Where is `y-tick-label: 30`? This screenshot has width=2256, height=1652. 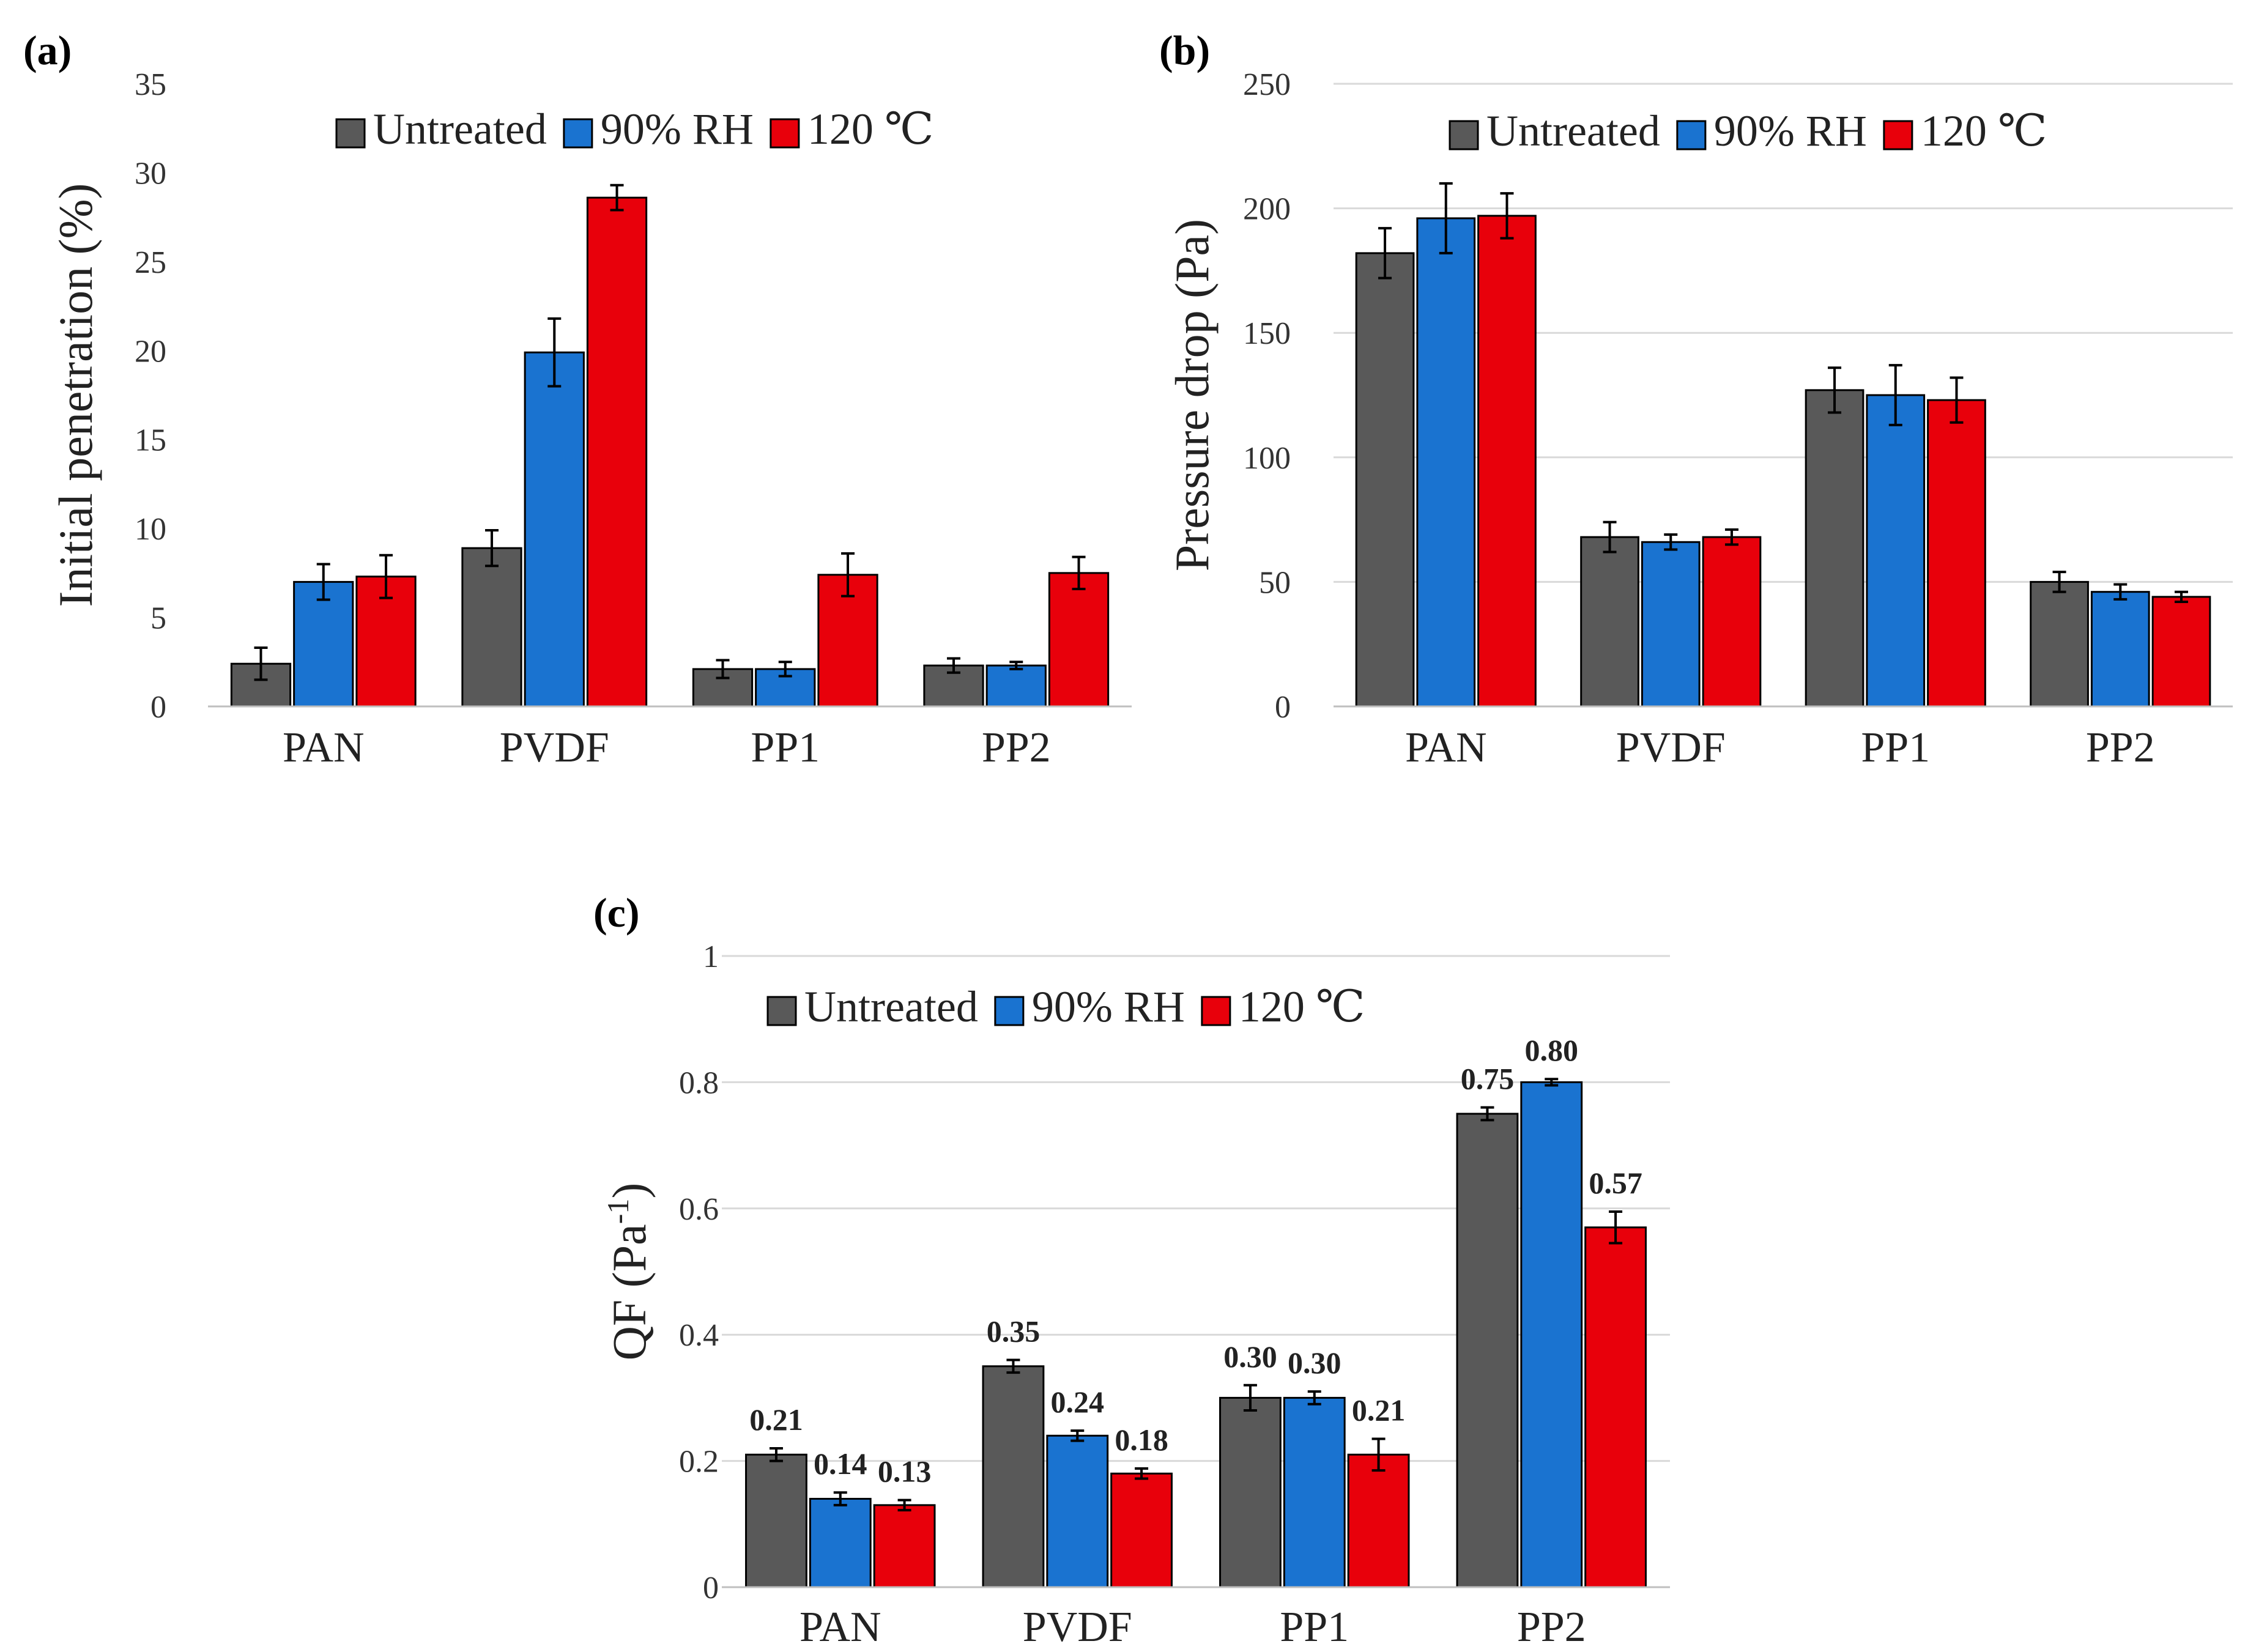 y-tick-label: 30 is located at coordinates (150, 173).